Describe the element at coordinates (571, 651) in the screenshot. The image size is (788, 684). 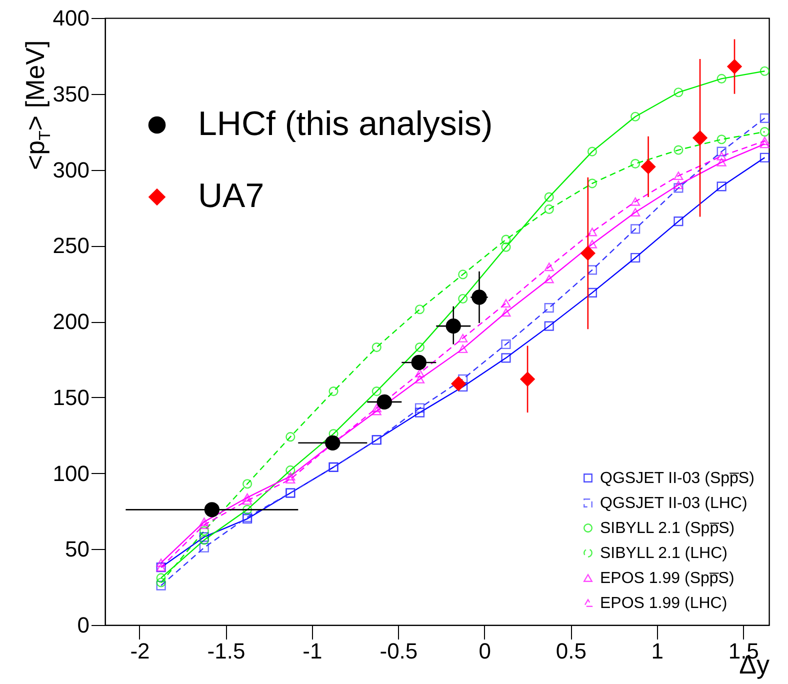
I see `x-tick-label: 0.5` at that location.